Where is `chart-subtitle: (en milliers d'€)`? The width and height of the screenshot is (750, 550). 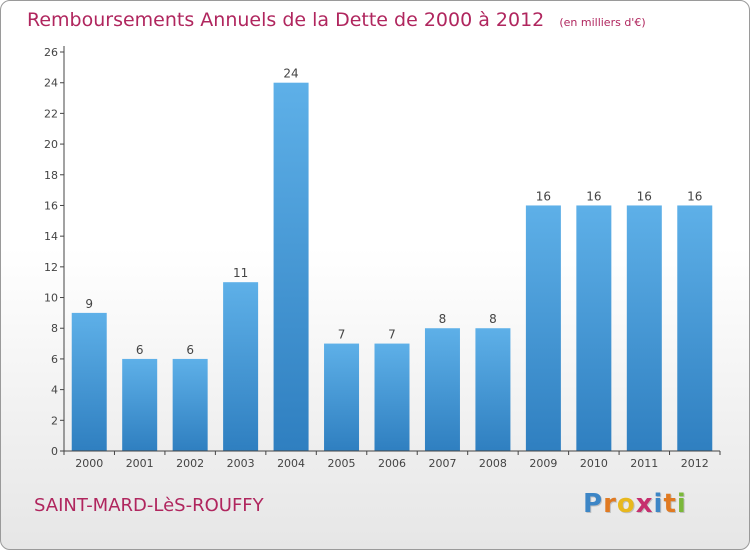 chart-subtitle: (en milliers d'€) is located at coordinates (602, 22).